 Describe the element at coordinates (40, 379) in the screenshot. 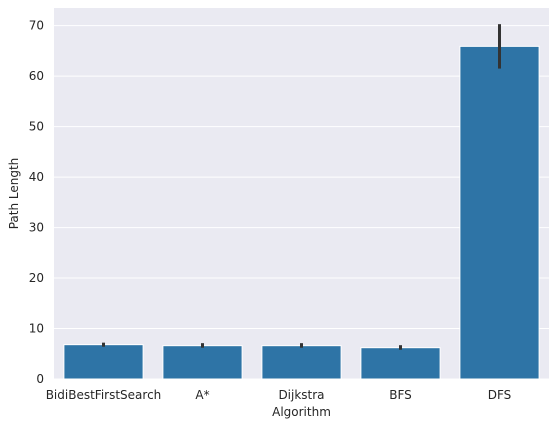

I see `y-tick-label: 0` at that location.